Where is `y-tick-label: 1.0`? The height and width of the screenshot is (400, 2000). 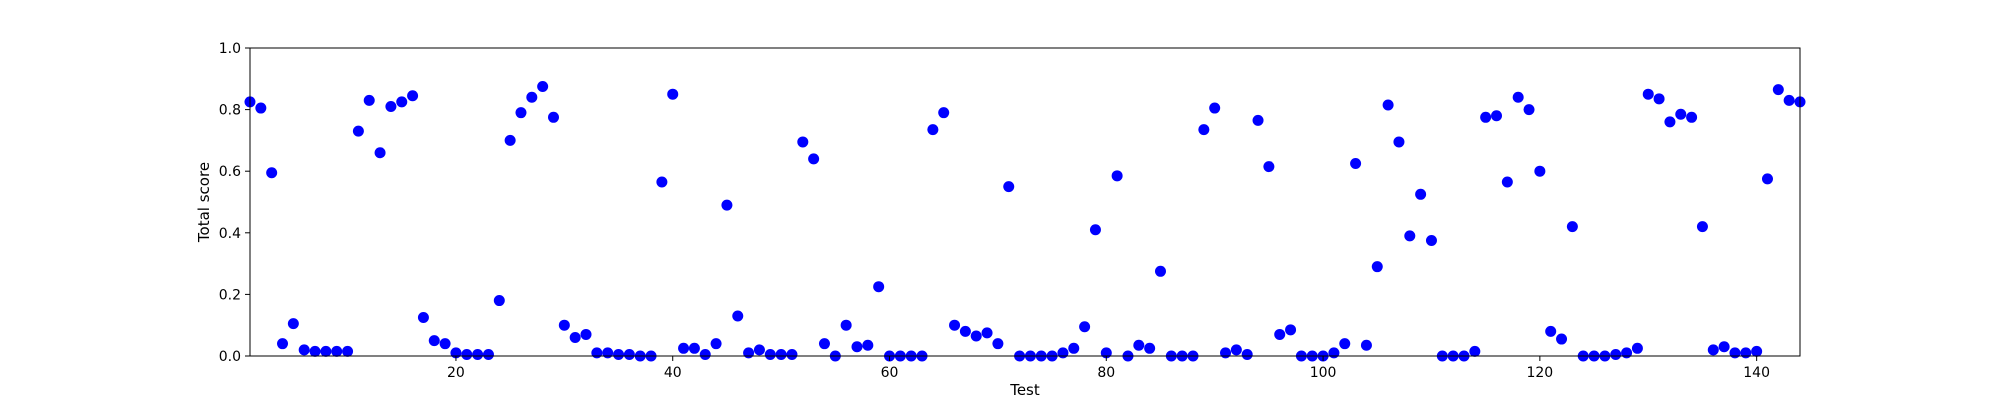 y-tick-label: 1.0 is located at coordinates (230, 49).